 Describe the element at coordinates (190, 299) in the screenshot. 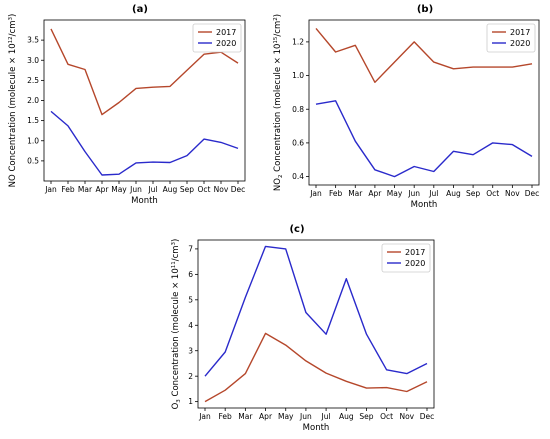

I see `y-tick-label: 5` at that location.